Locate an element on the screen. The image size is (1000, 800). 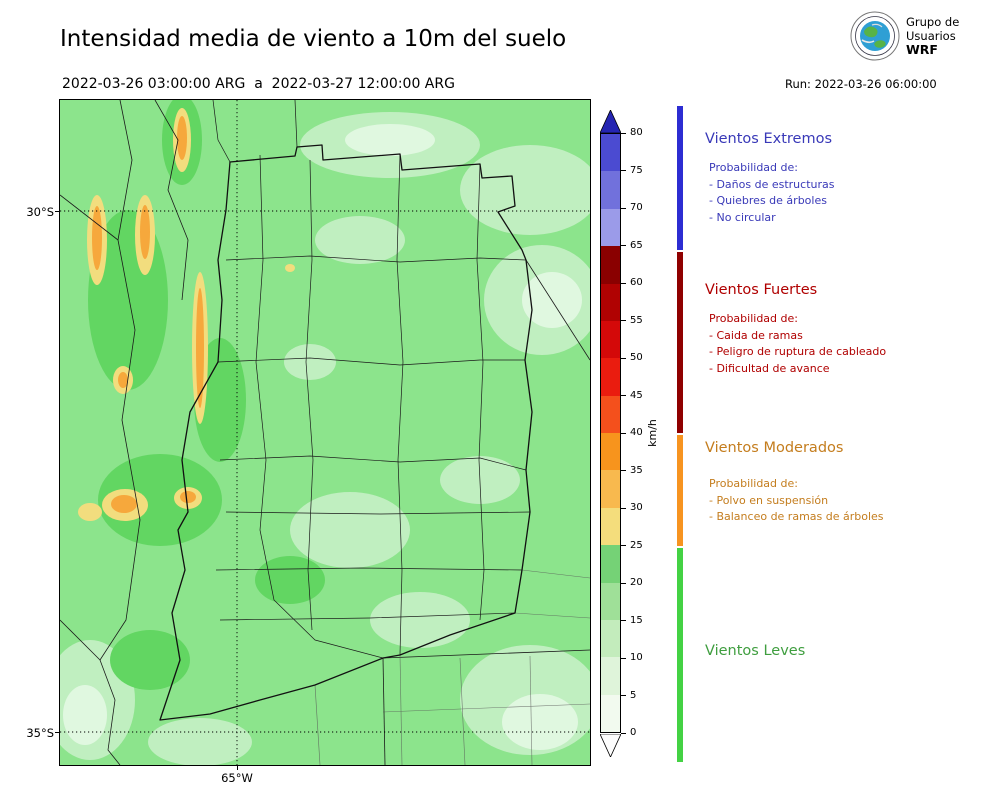
colorbar-tick-label: 15 is located at coordinates (636, 620).